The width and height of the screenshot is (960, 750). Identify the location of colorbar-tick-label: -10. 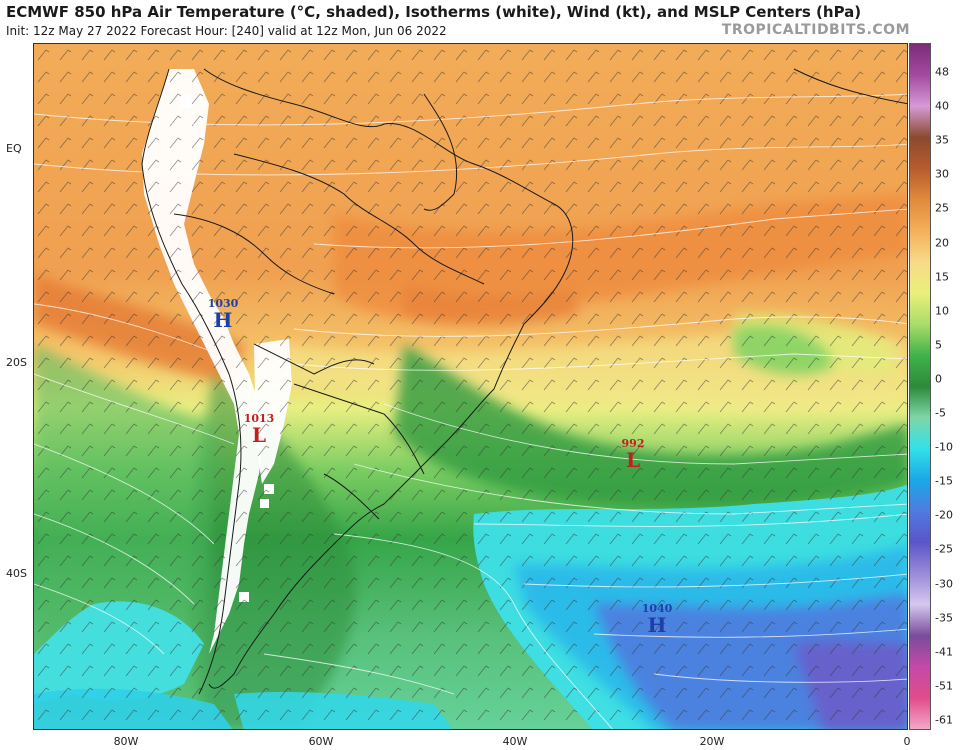
(944, 447).